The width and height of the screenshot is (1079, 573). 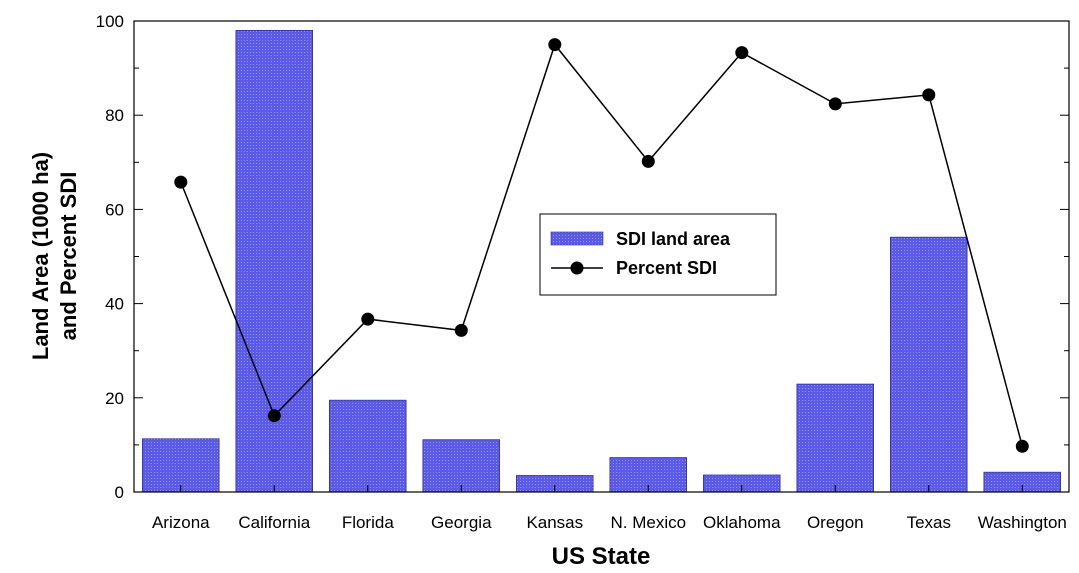 I want to click on x-tick-label-washington: Washington, so click(x=1022, y=522).